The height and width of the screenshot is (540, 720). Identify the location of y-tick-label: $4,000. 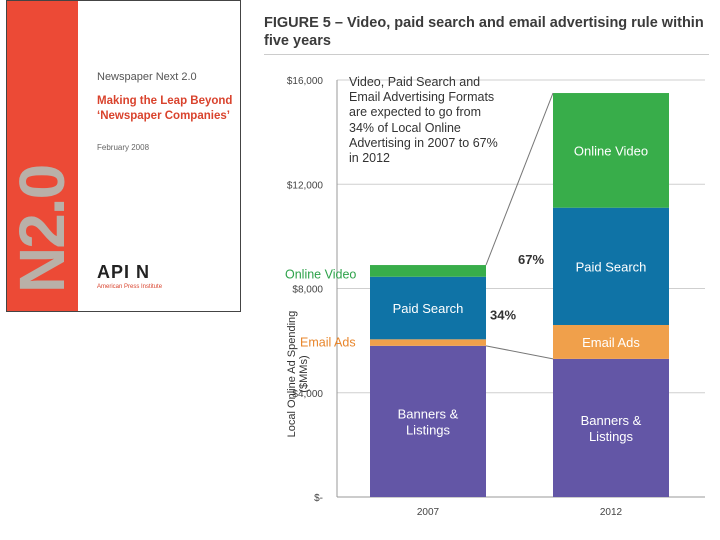
(307, 394).